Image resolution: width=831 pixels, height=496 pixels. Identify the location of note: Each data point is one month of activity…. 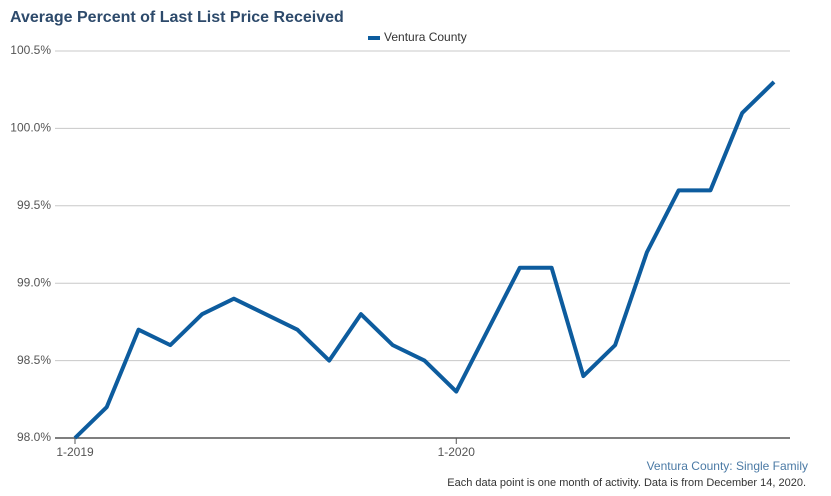
(626, 483).